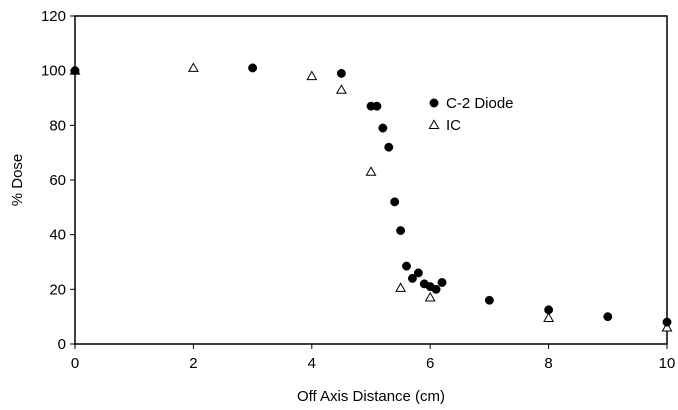  What do you see at coordinates (480, 103) in the screenshot?
I see `legend-label: C-2 Diode` at bounding box center [480, 103].